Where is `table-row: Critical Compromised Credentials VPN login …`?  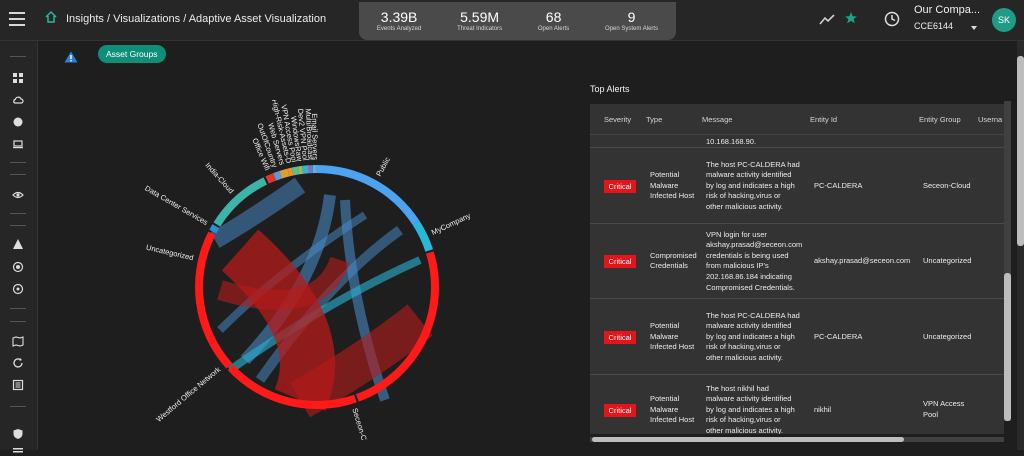 table-row: Critical Compromised Credentials VPN login … is located at coordinates (797, 261).